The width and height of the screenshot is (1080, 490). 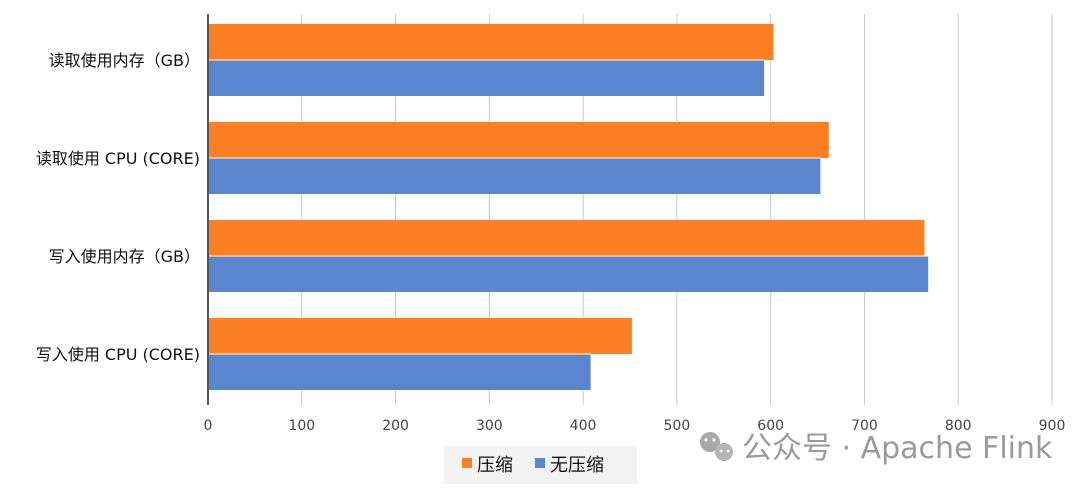 What do you see at coordinates (208, 426) in the screenshot?
I see `x-tick-label: 0` at bounding box center [208, 426].